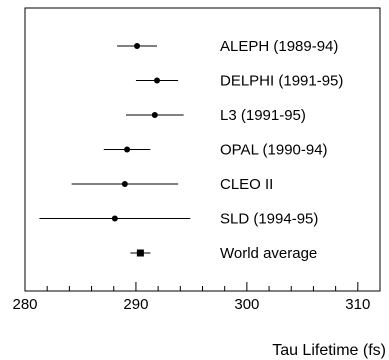 The height and width of the screenshot is (360, 389). What do you see at coordinates (140, 253) in the screenshot?
I see `data-point-square` at bounding box center [140, 253].